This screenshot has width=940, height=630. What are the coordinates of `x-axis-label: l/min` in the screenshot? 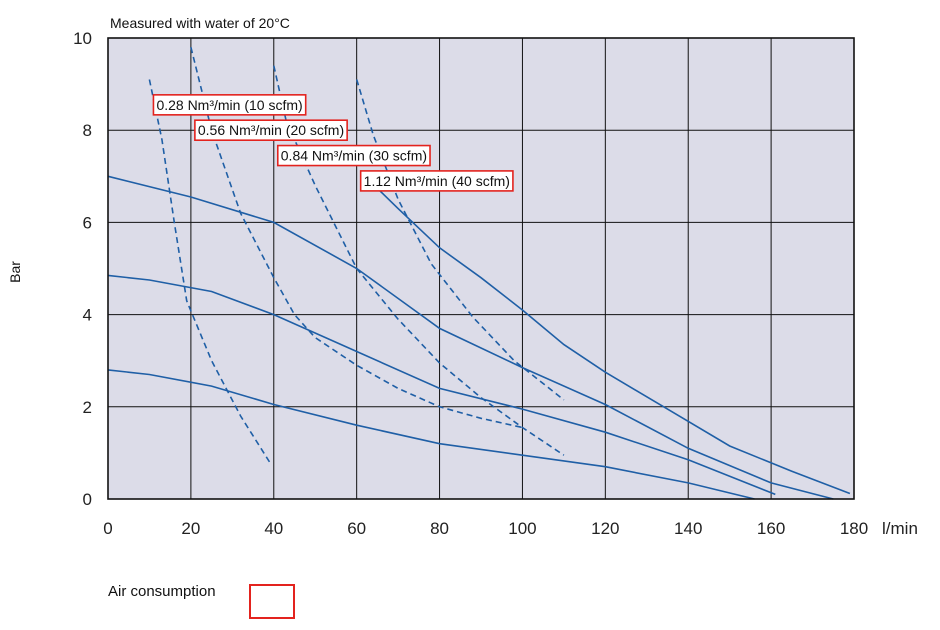 It's located at (900, 528).